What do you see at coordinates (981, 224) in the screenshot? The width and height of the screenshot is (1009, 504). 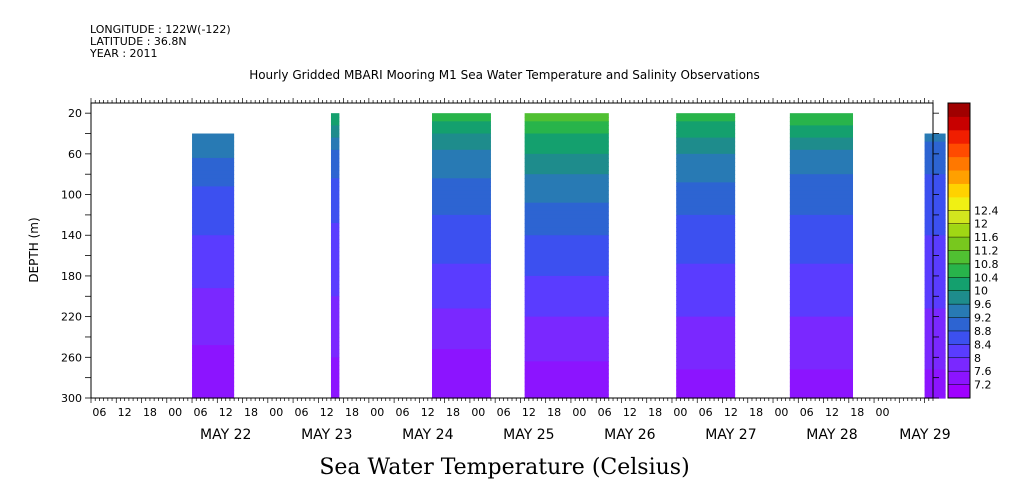 I see `colorbar-label: 12` at bounding box center [981, 224].